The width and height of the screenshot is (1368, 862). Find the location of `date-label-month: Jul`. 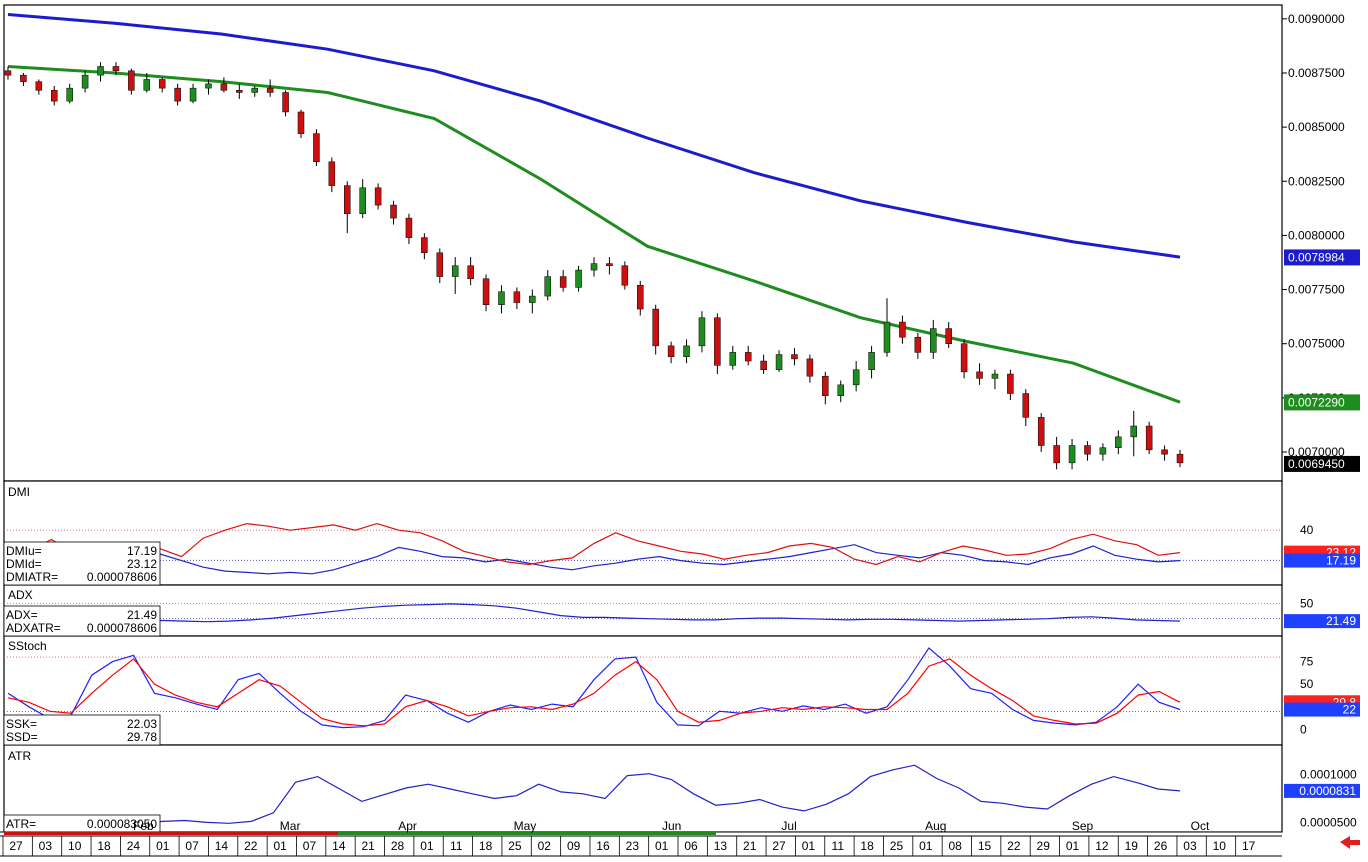

date-label-month: Jul is located at coordinates (788, 826).